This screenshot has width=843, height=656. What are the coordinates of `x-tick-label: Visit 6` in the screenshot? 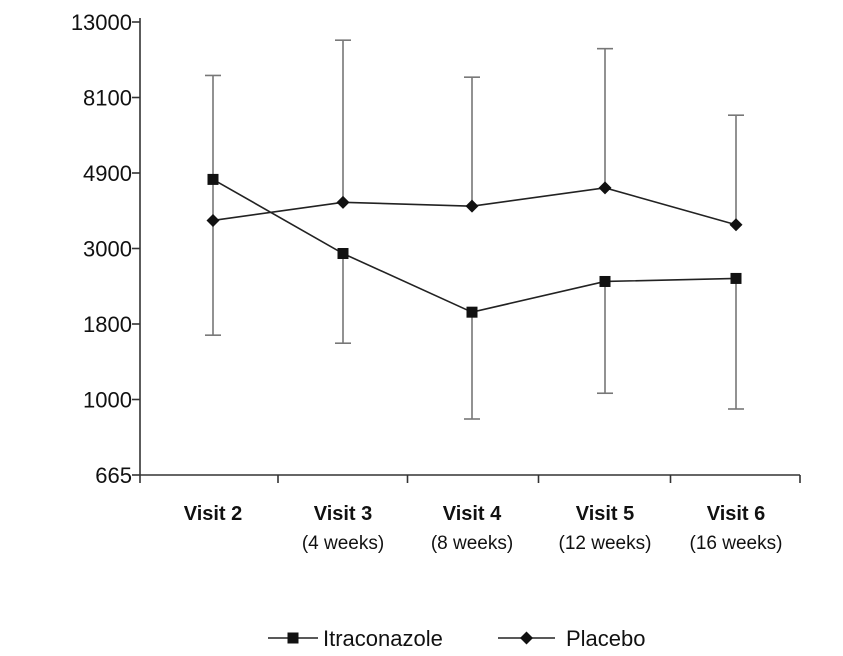 It's located at (736, 514).